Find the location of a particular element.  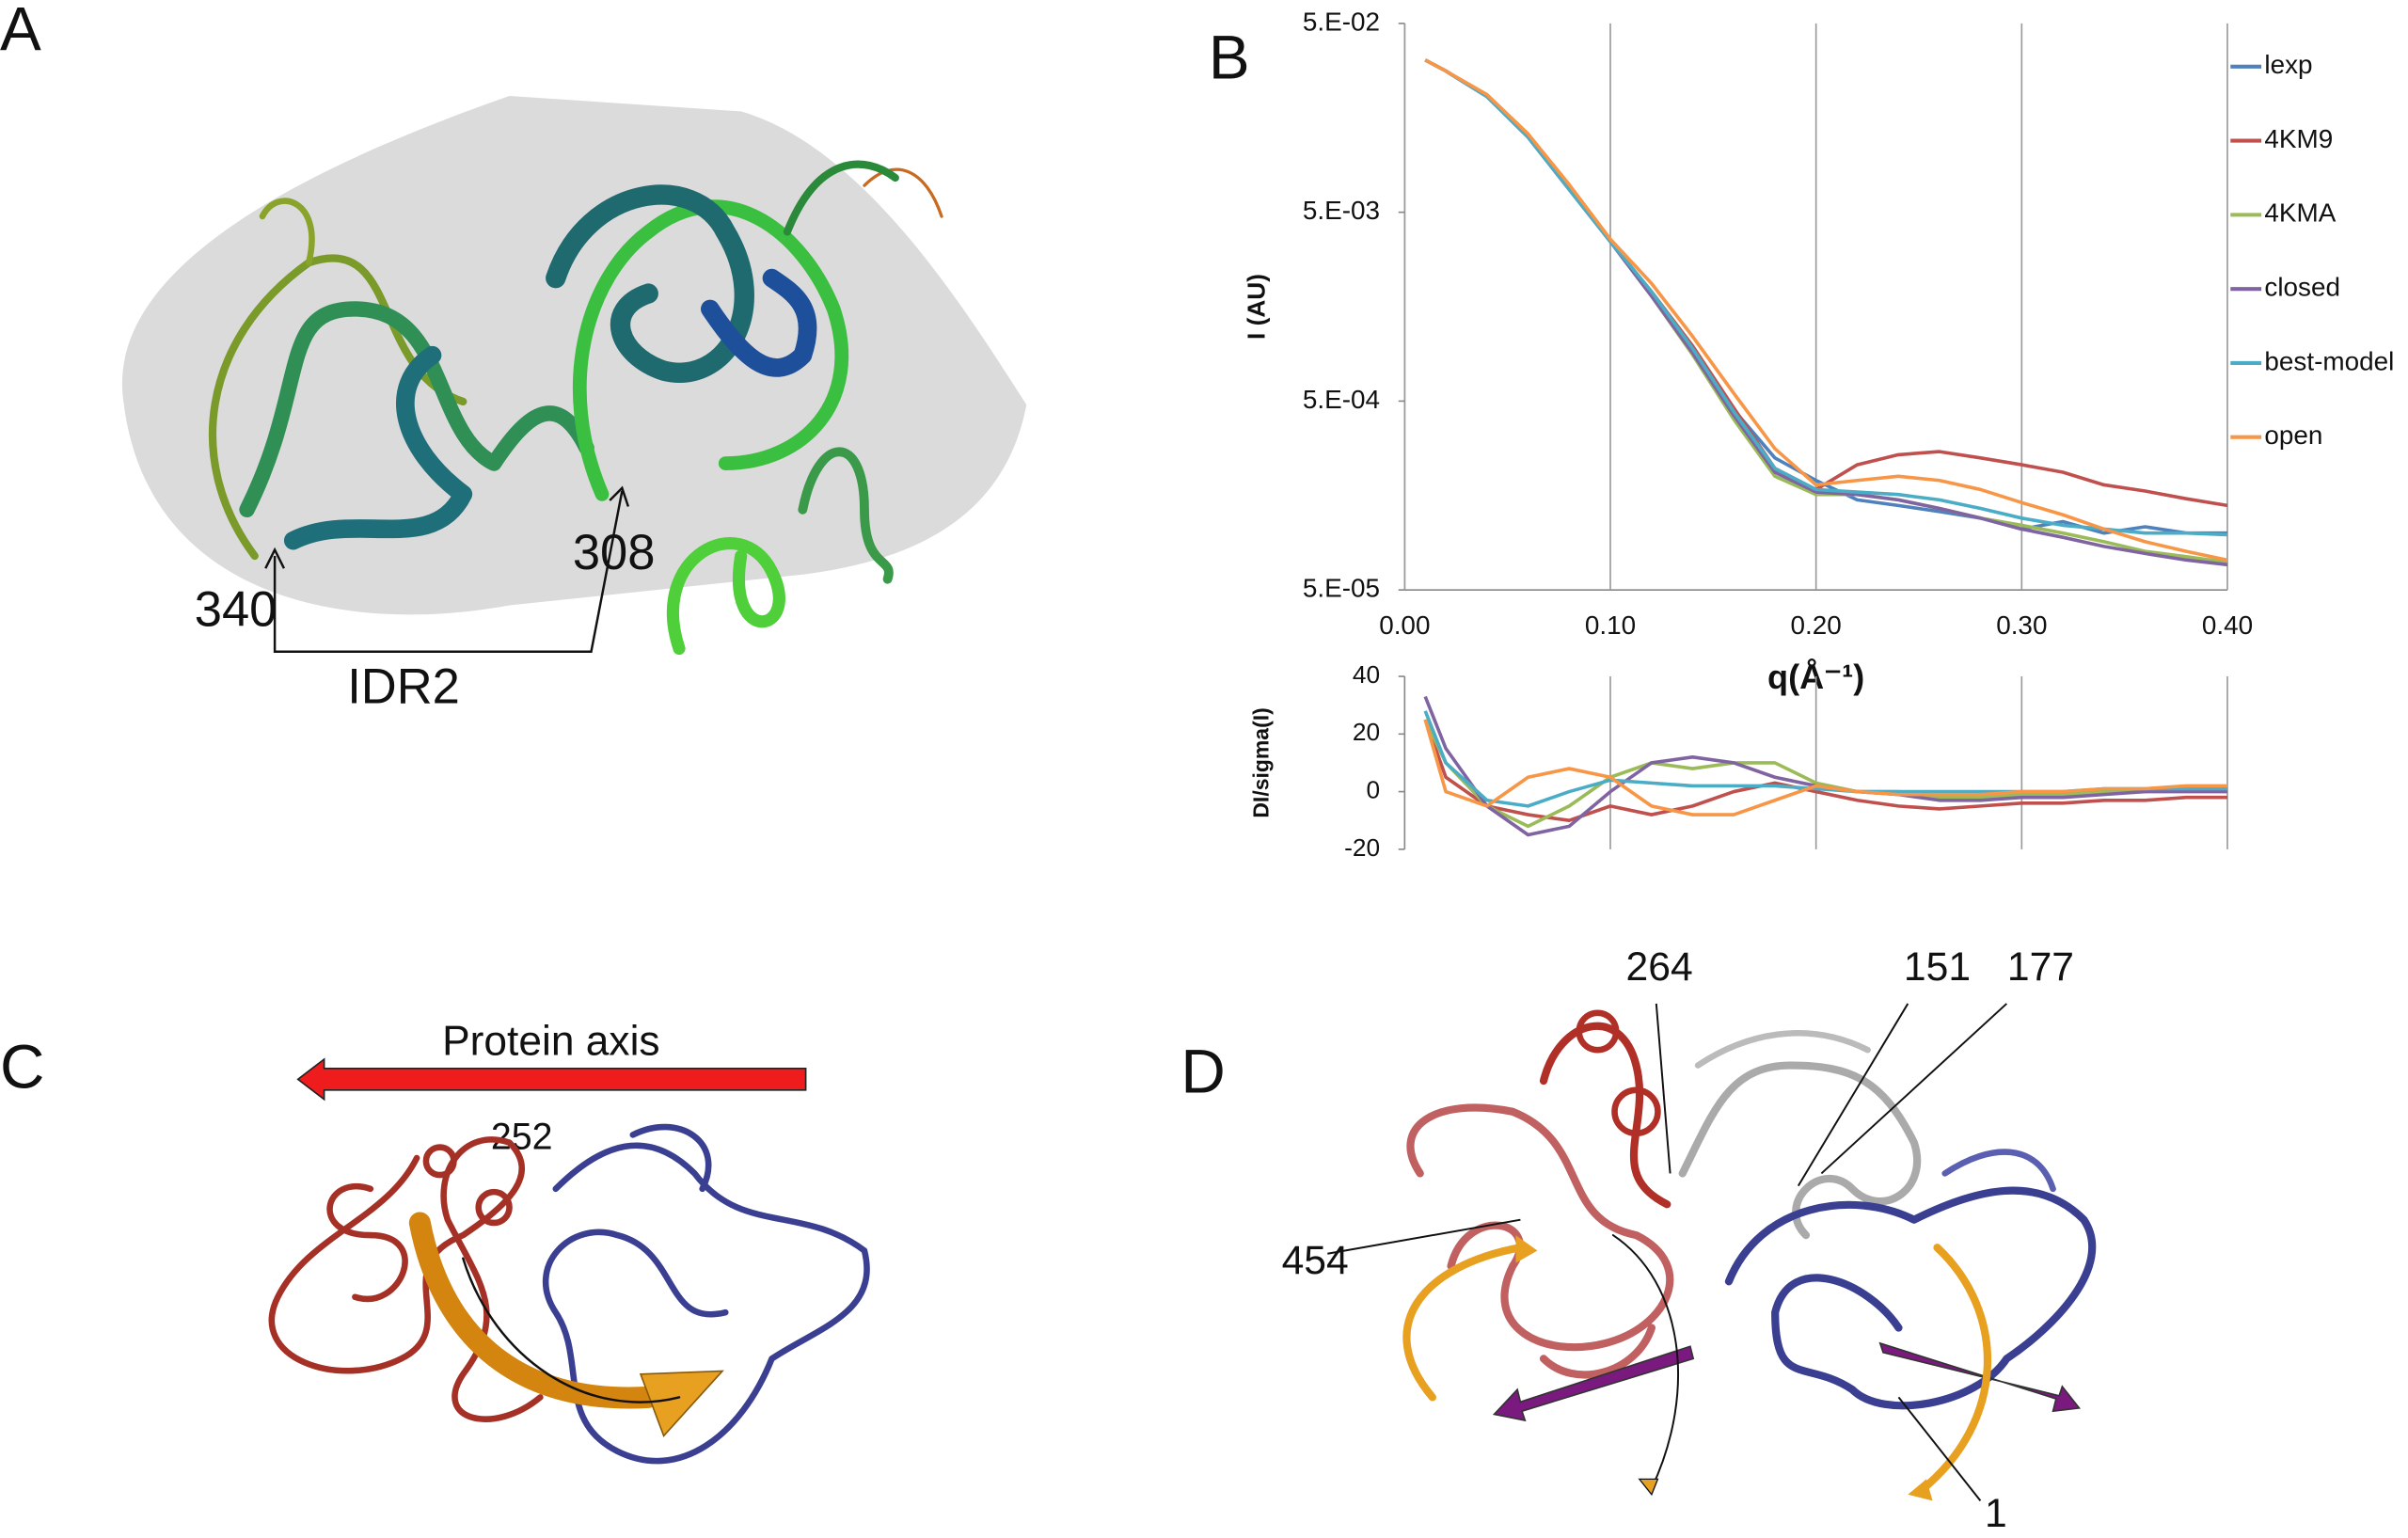

legend-label: best-model is located at coordinates (2329, 361).